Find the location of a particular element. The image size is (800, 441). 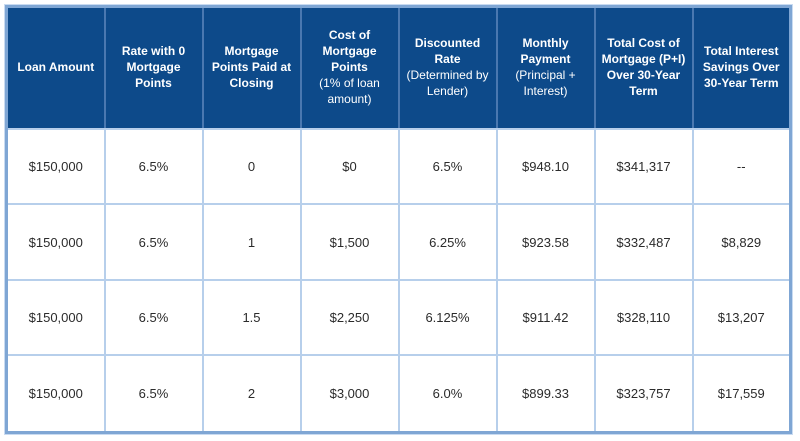

column-header-title: Discounted Rate is located at coordinates (447, 51).